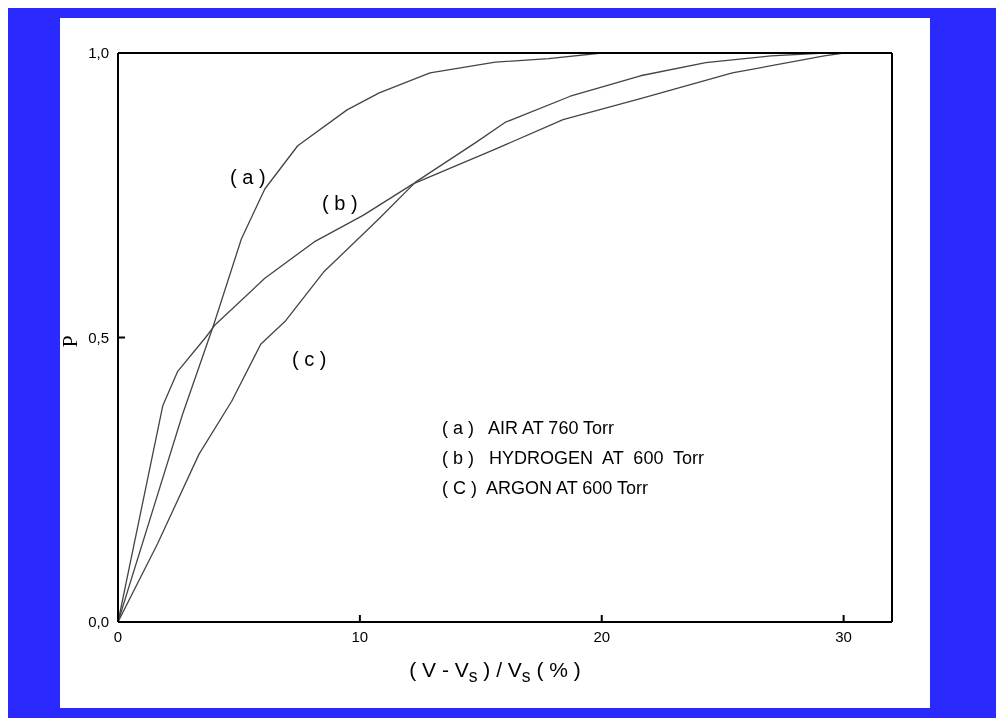 Image resolution: width=1004 pixels, height=726 pixels. I want to click on y-axis-title: P, so click(69, 341).